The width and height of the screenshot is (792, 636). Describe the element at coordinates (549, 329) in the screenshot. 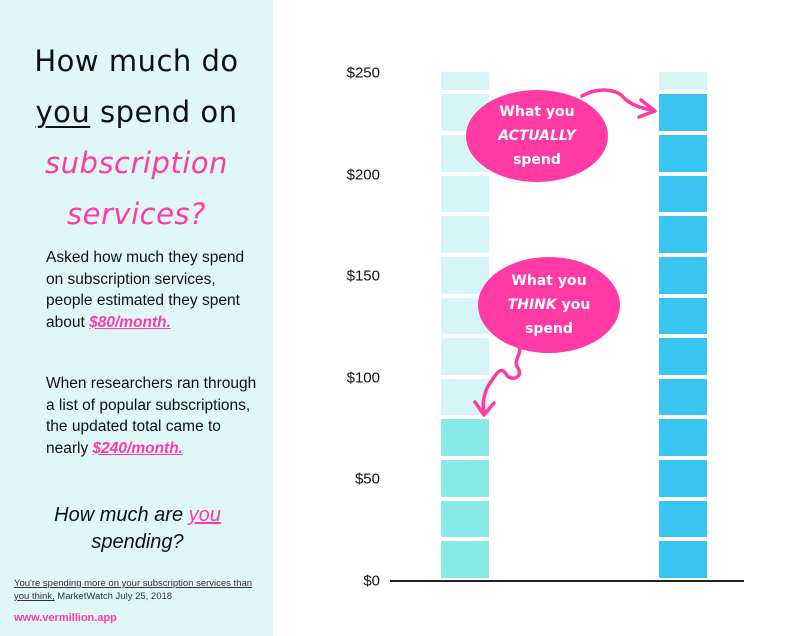

I see `think-line3: spend` at that location.